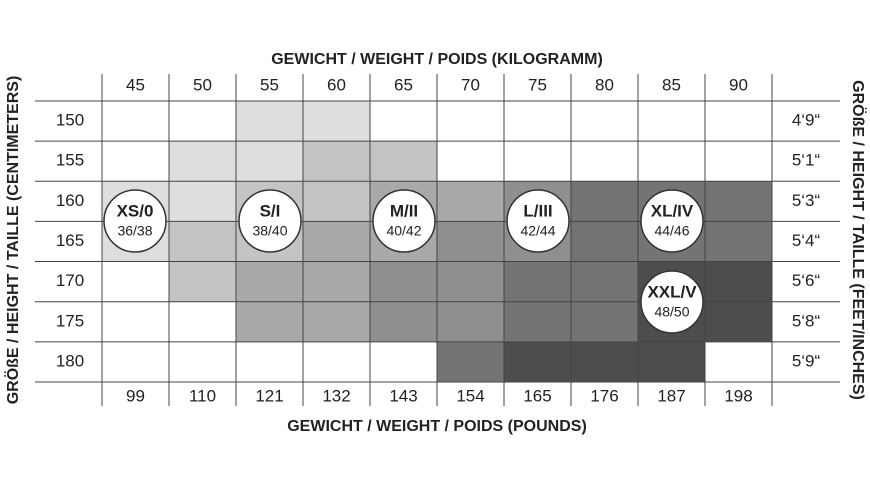 This screenshot has height=489, width=870. I want to click on ft-label: 5‘3“, so click(806, 200).